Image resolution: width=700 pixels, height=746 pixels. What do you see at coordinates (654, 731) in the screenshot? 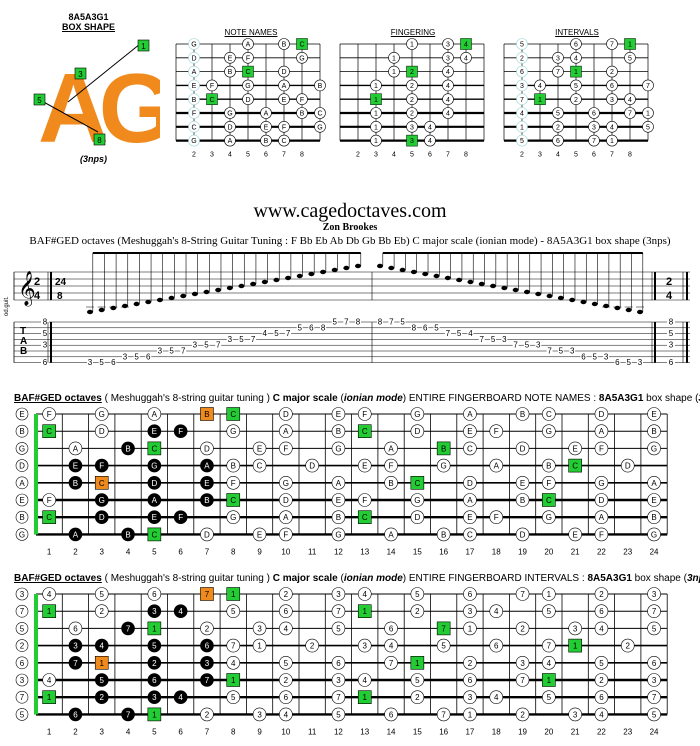
I see `intervals-fret-number: 24` at bounding box center [654, 731].